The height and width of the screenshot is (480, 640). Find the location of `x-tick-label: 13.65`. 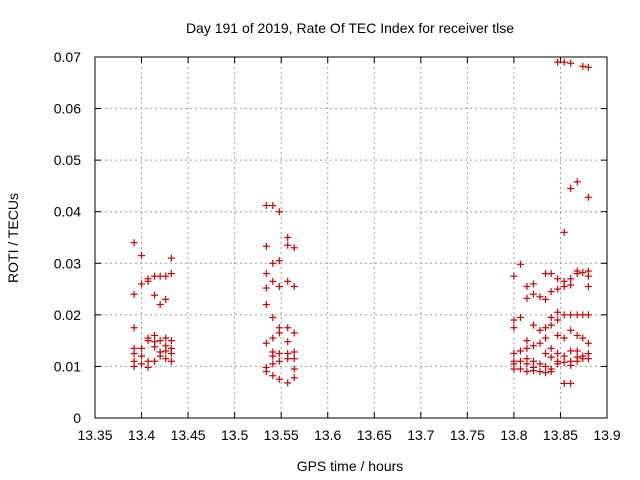

x-tick-label: 13.65 is located at coordinates (374, 435).